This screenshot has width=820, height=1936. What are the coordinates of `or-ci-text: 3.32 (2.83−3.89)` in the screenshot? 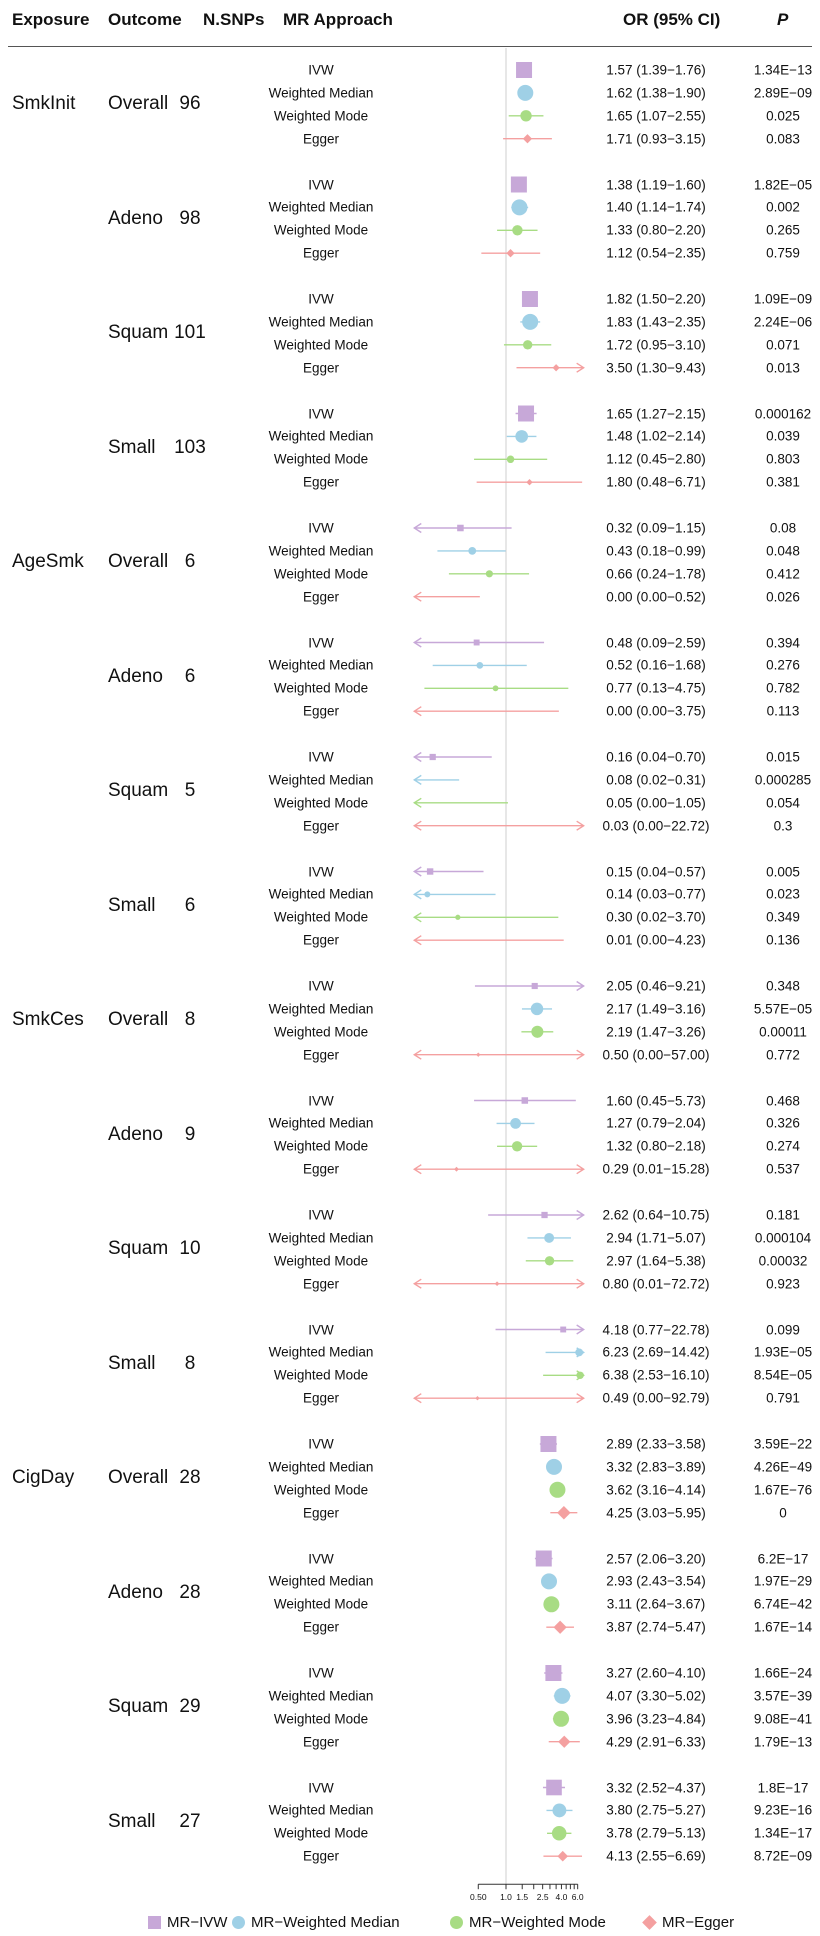 It's located at (656, 1467).